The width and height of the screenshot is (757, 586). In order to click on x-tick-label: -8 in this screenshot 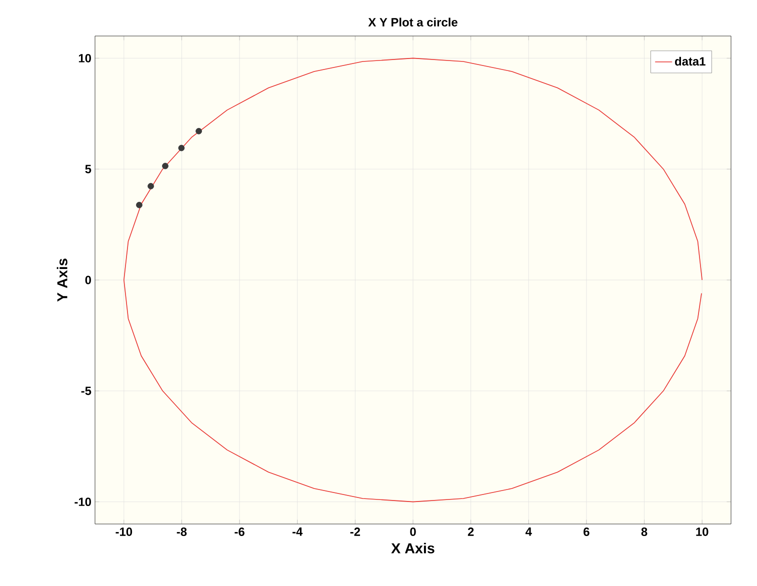, I will do `click(181, 532)`.